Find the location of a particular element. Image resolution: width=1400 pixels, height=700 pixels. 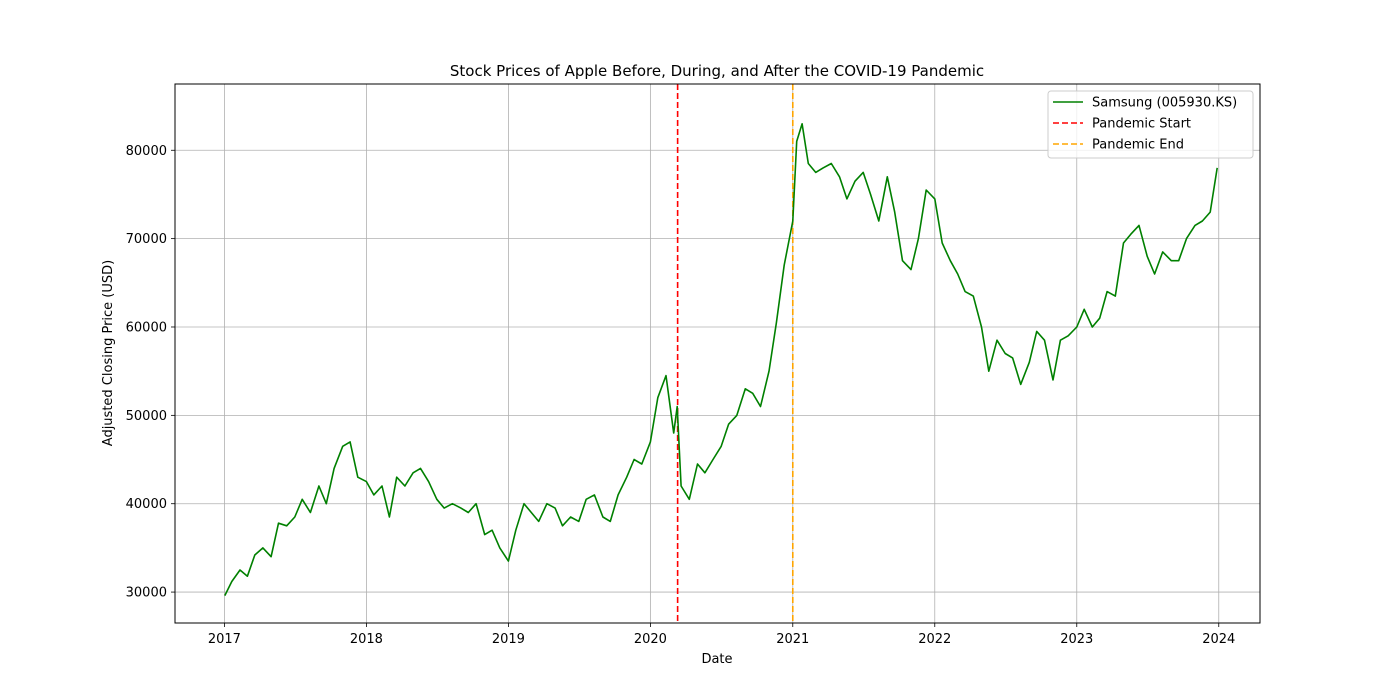

y-tick-label: 50000 is located at coordinates (146, 416).